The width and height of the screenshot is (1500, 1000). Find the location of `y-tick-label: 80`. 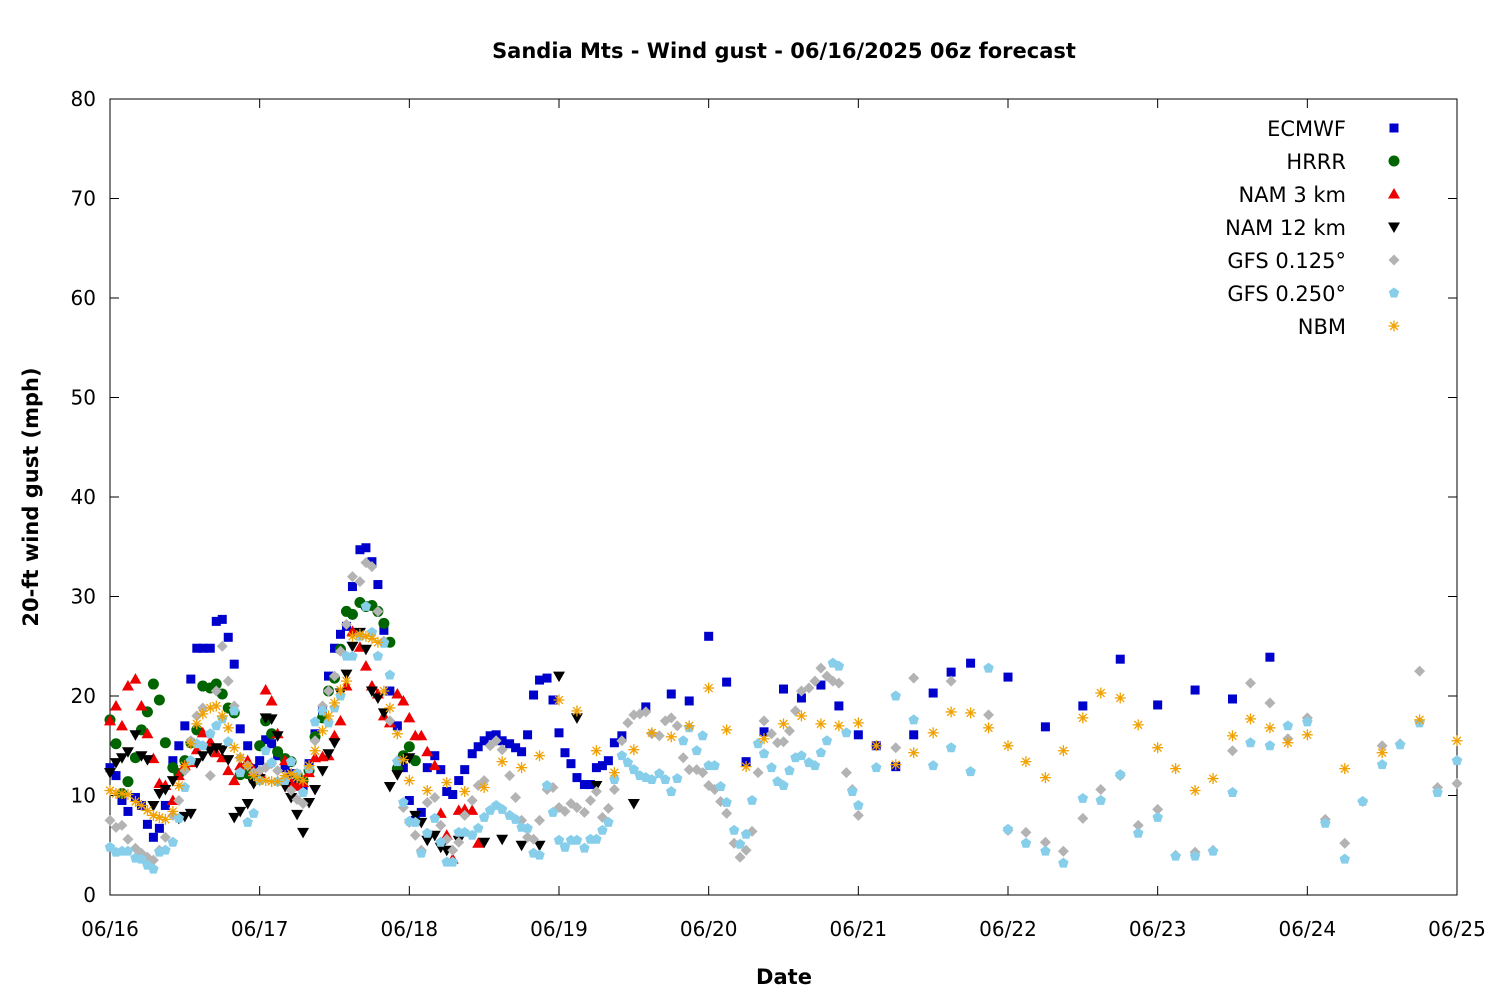

y-tick-label: 80 is located at coordinates (83, 99).